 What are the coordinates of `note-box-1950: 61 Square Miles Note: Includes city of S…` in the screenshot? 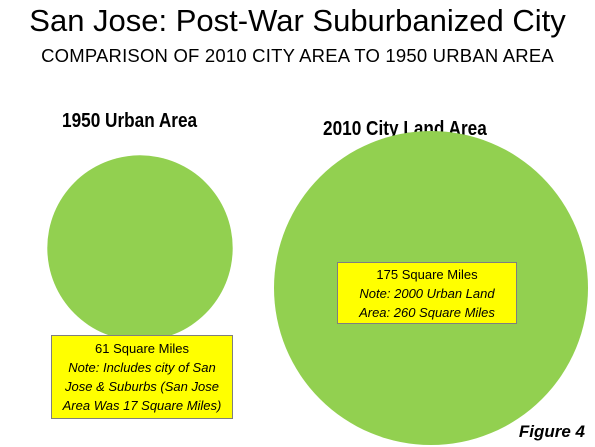 It's located at (142, 377).